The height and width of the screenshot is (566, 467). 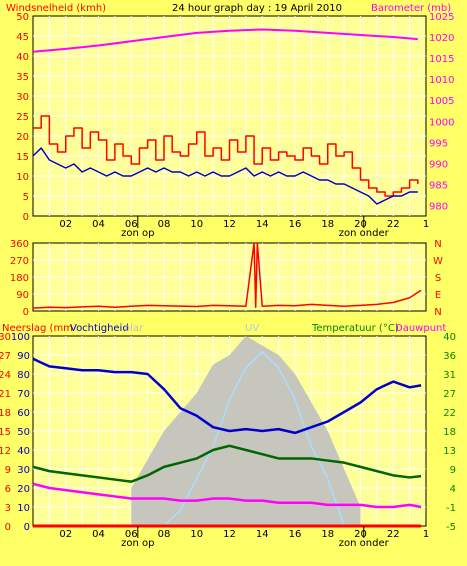 I want to click on rain-tick-label: 0, so click(x=8, y=527).